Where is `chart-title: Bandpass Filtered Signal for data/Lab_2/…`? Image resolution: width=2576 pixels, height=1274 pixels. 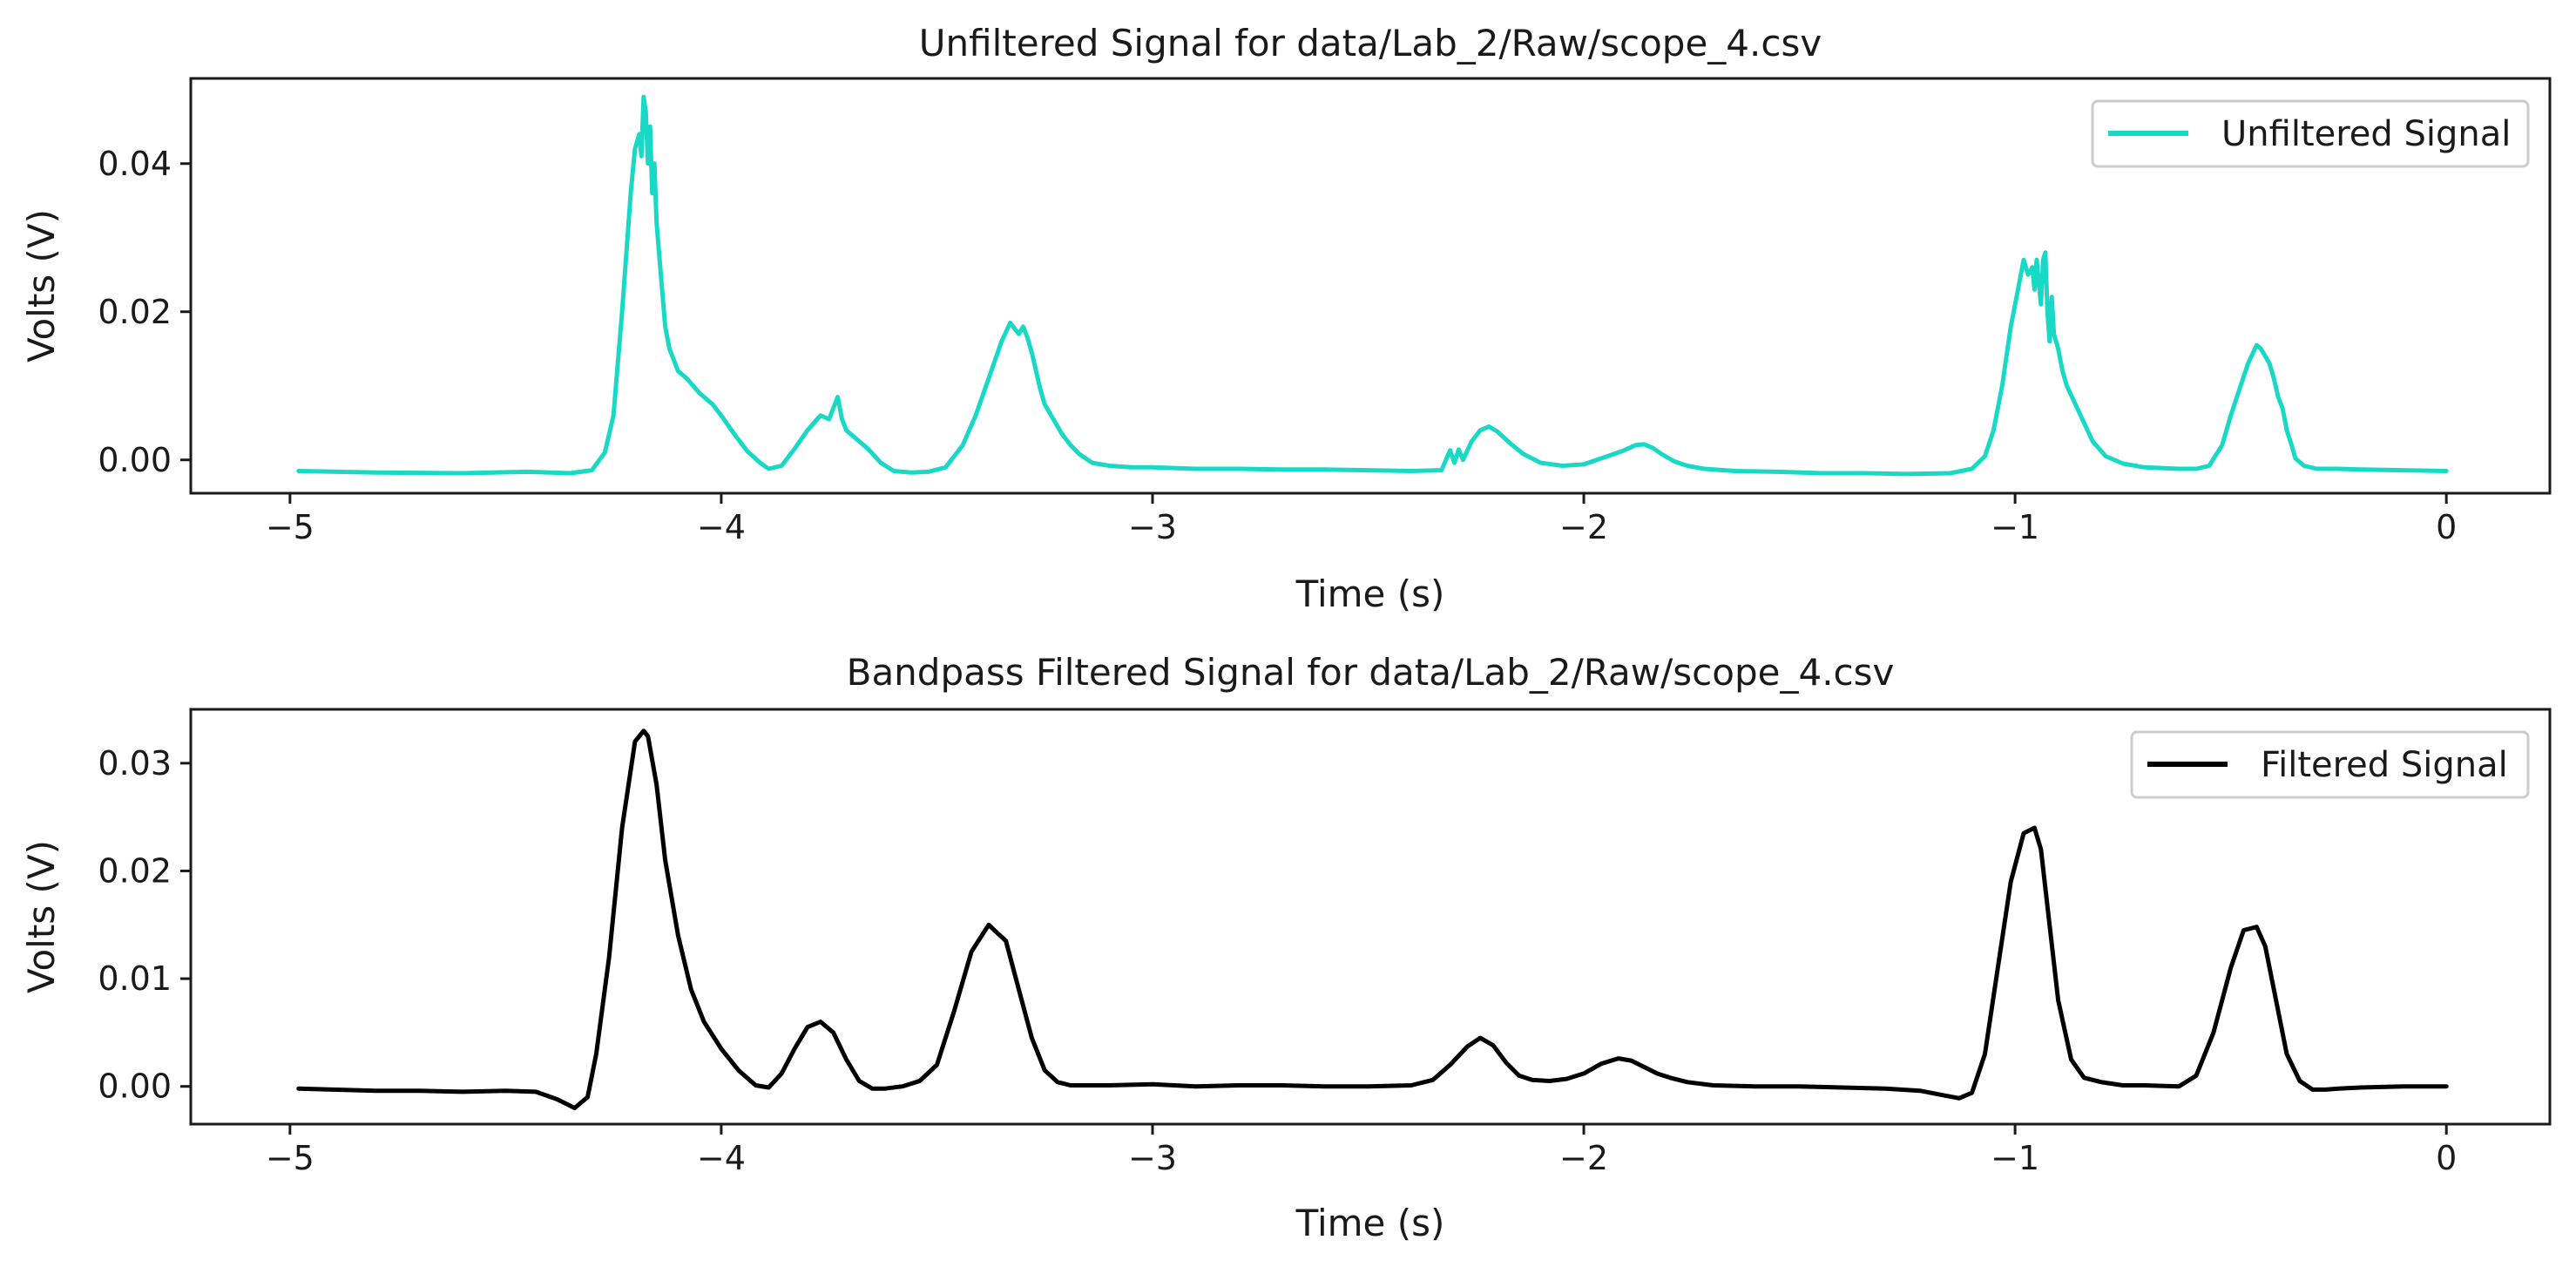
chart-title: Bandpass Filtered Signal for data/Lab_2/… is located at coordinates (1371, 672).